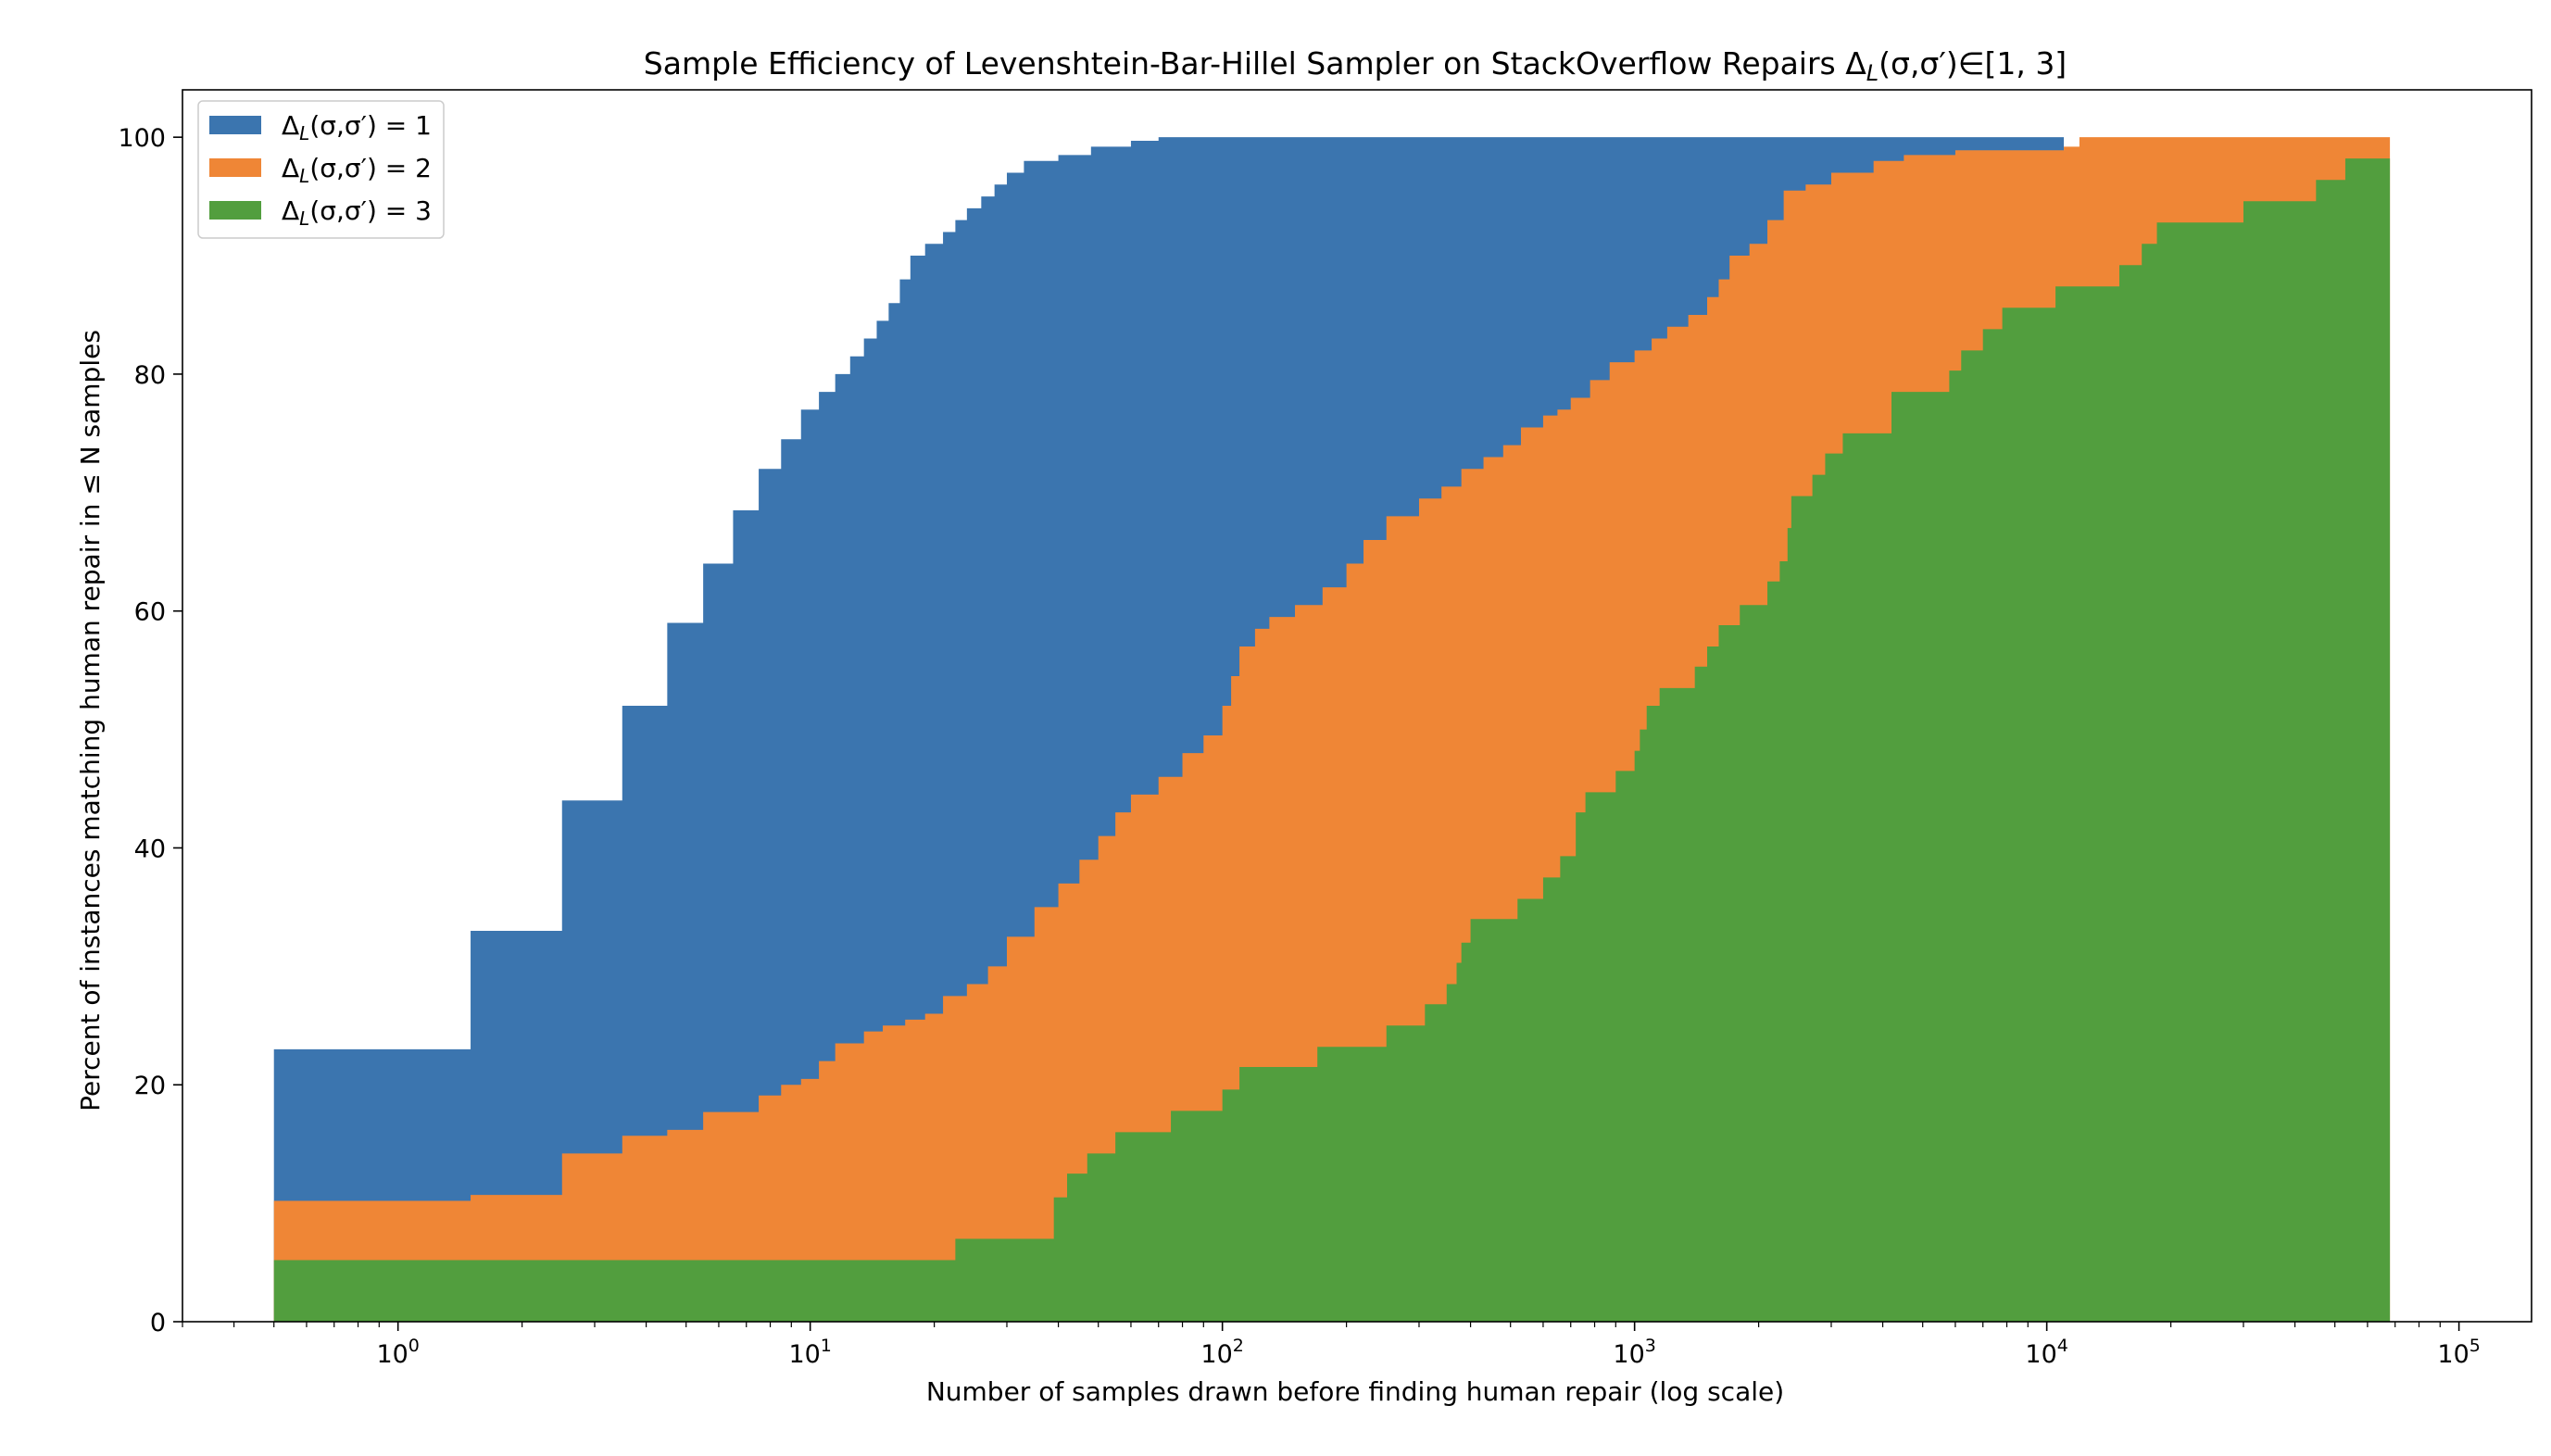  What do you see at coordinates (150, 612) in the screenshot?
I see `y-tick-label: 60` at bounding box center [150, 612].